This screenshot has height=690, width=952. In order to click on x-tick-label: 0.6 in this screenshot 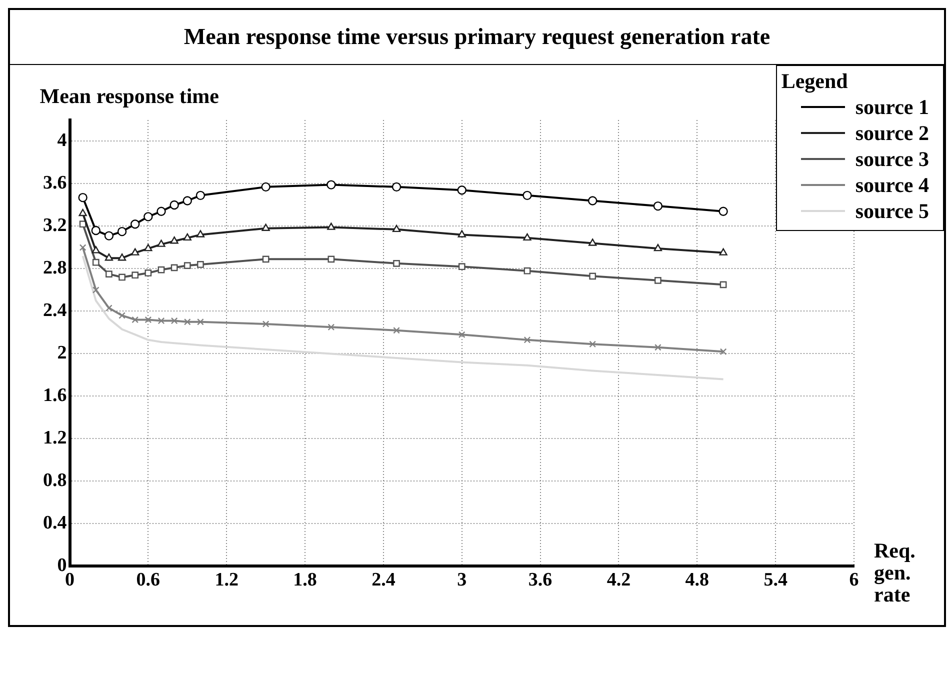, I will do `click(148, 580)`.